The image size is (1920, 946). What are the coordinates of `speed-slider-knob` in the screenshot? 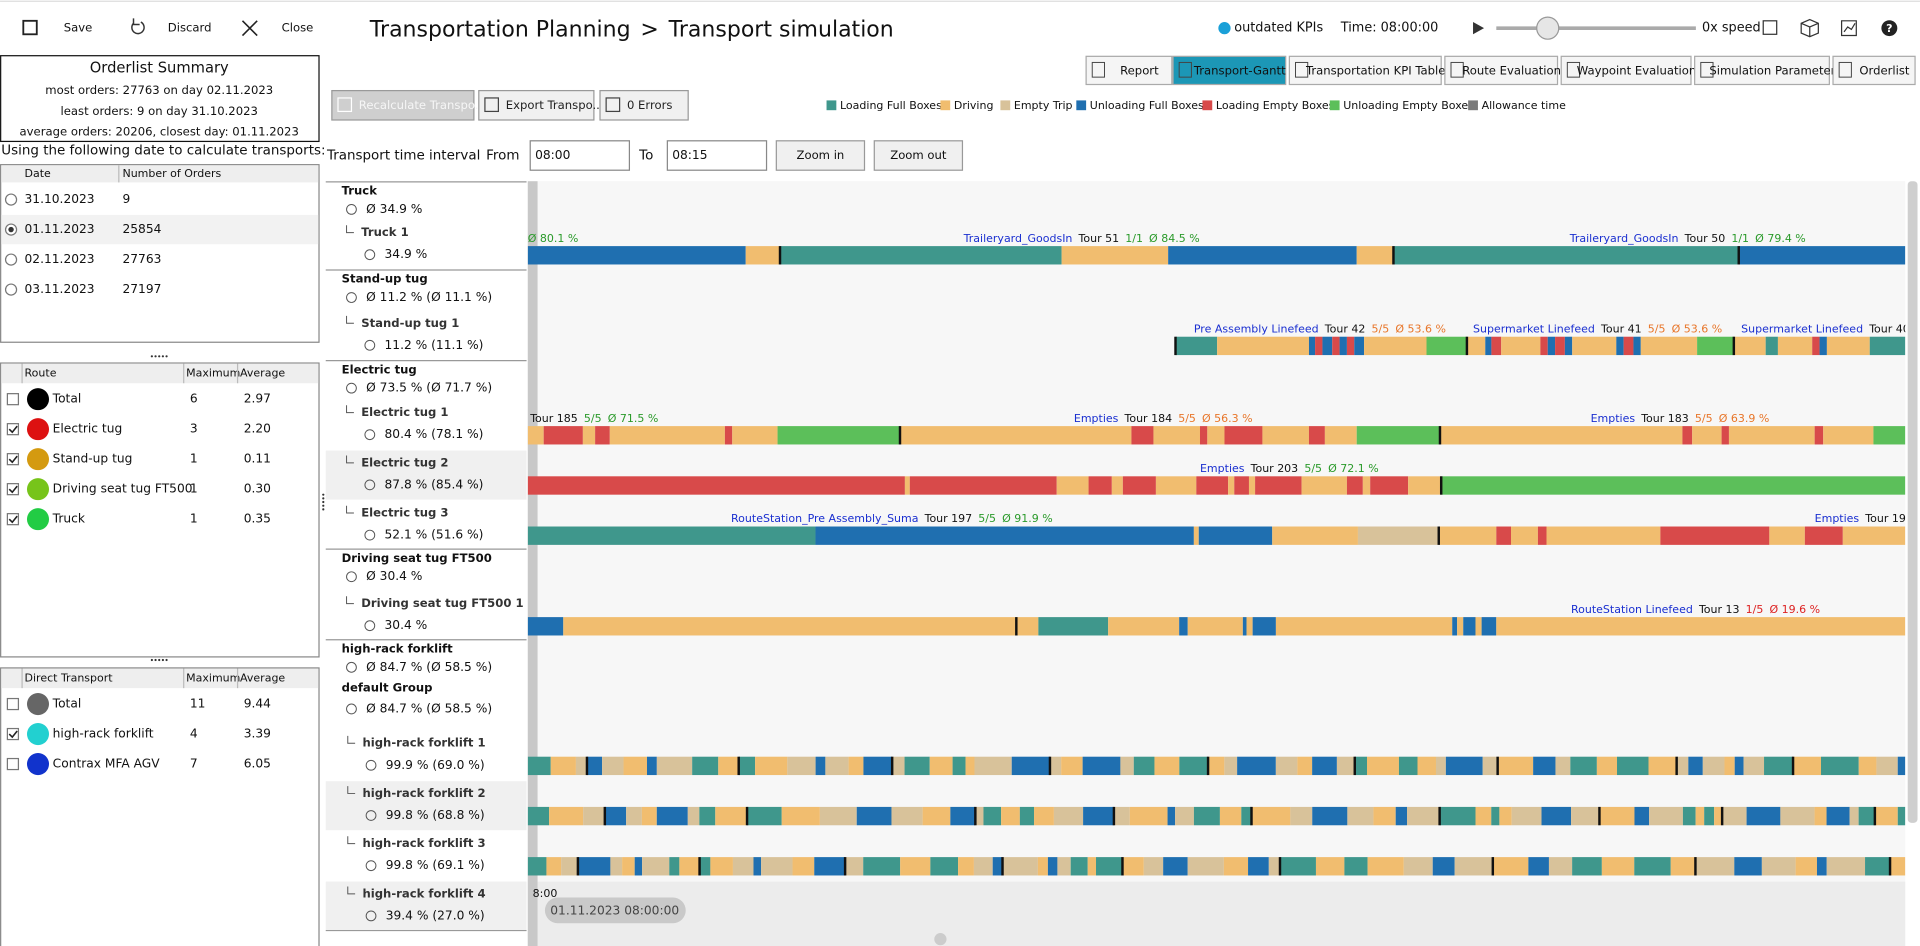 It's located at (1548, 28).